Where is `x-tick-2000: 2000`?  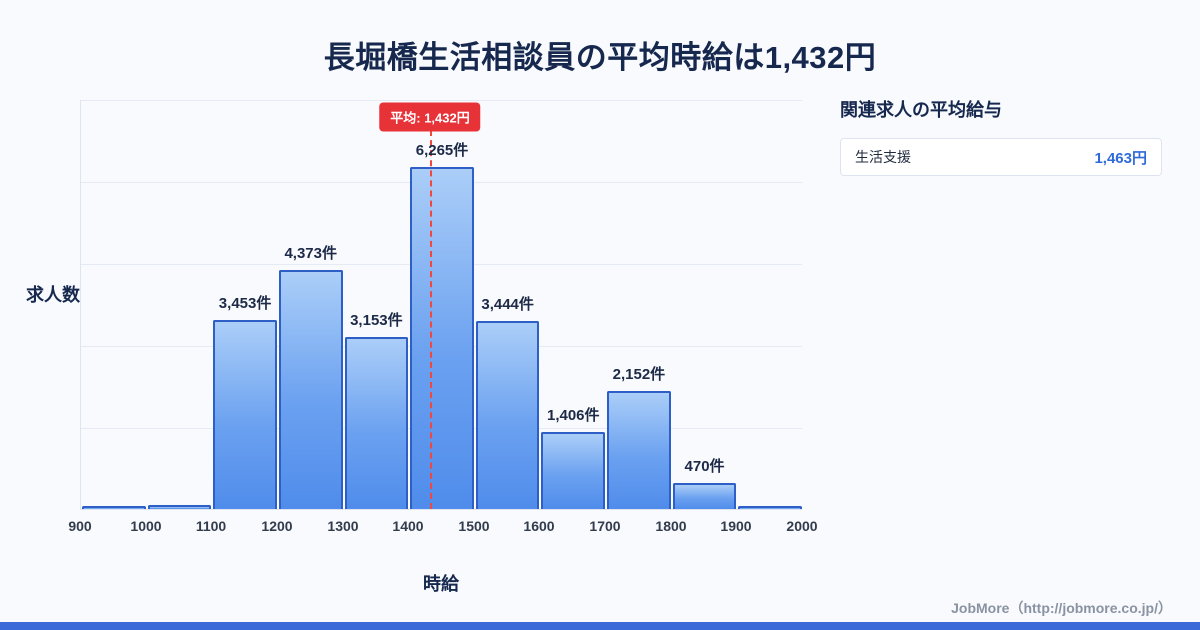
x-tick-2000: 2000 is located at coordinates (802, 526).